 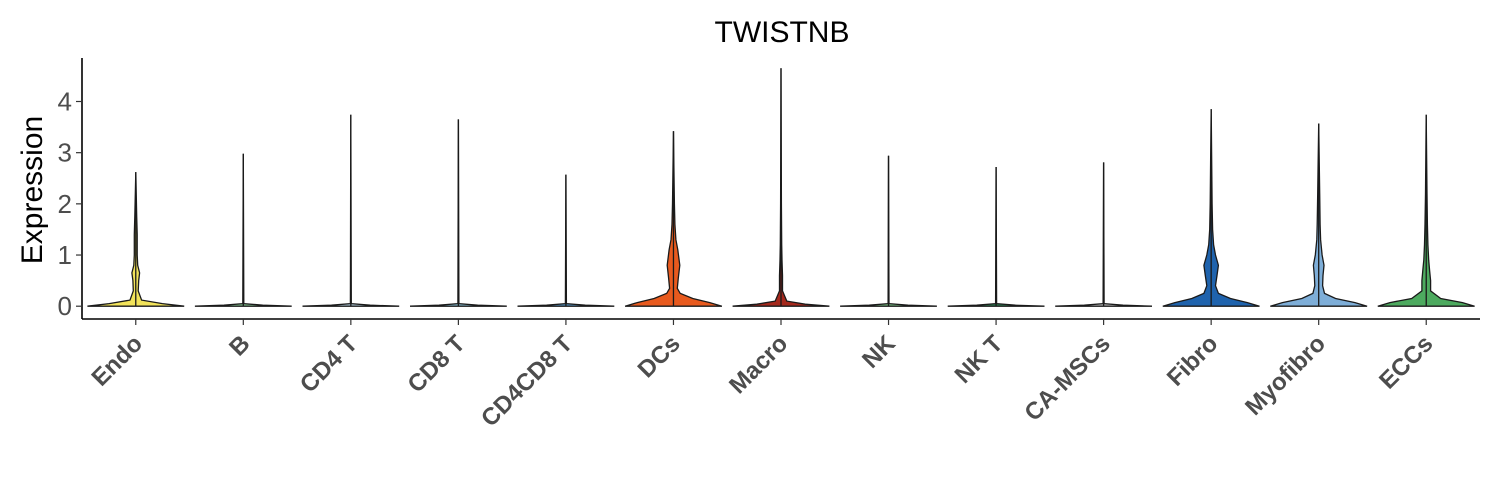 What do you see at coordinates (979, 359) in the screenshot?
I see `x-tick-label: NK T` at bounding box center [979, 359].